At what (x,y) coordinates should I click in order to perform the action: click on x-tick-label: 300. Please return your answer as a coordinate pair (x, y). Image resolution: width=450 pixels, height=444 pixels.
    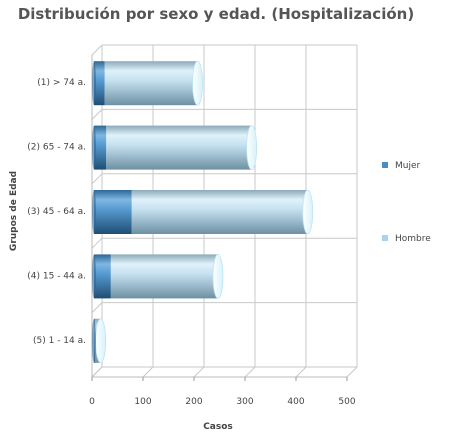
    Looking at the image, I should click on (244, 402).